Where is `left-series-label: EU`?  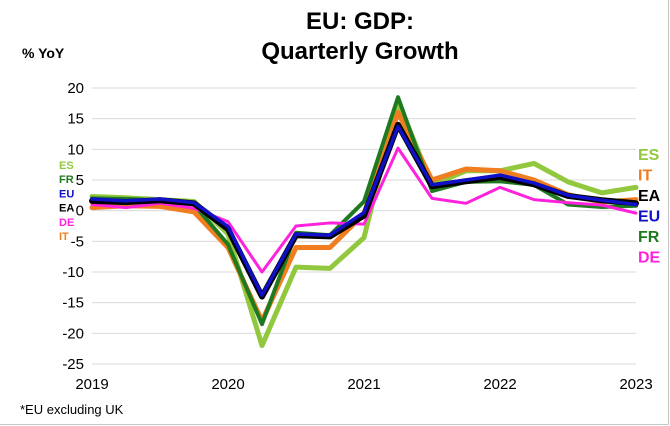
left-series-label: EU is located at coordinates (66, 194).